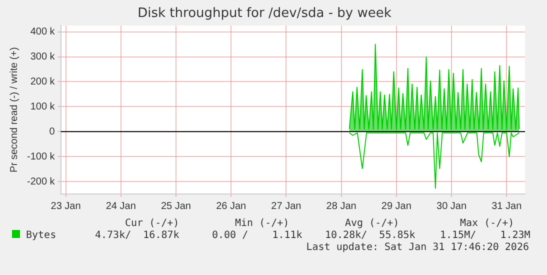 The width and height of the screenshot is (547, 275). Describe the element at coordinates (286, 206) in the screenshot. I see `x-tick-label: 27 Jan` at that location.